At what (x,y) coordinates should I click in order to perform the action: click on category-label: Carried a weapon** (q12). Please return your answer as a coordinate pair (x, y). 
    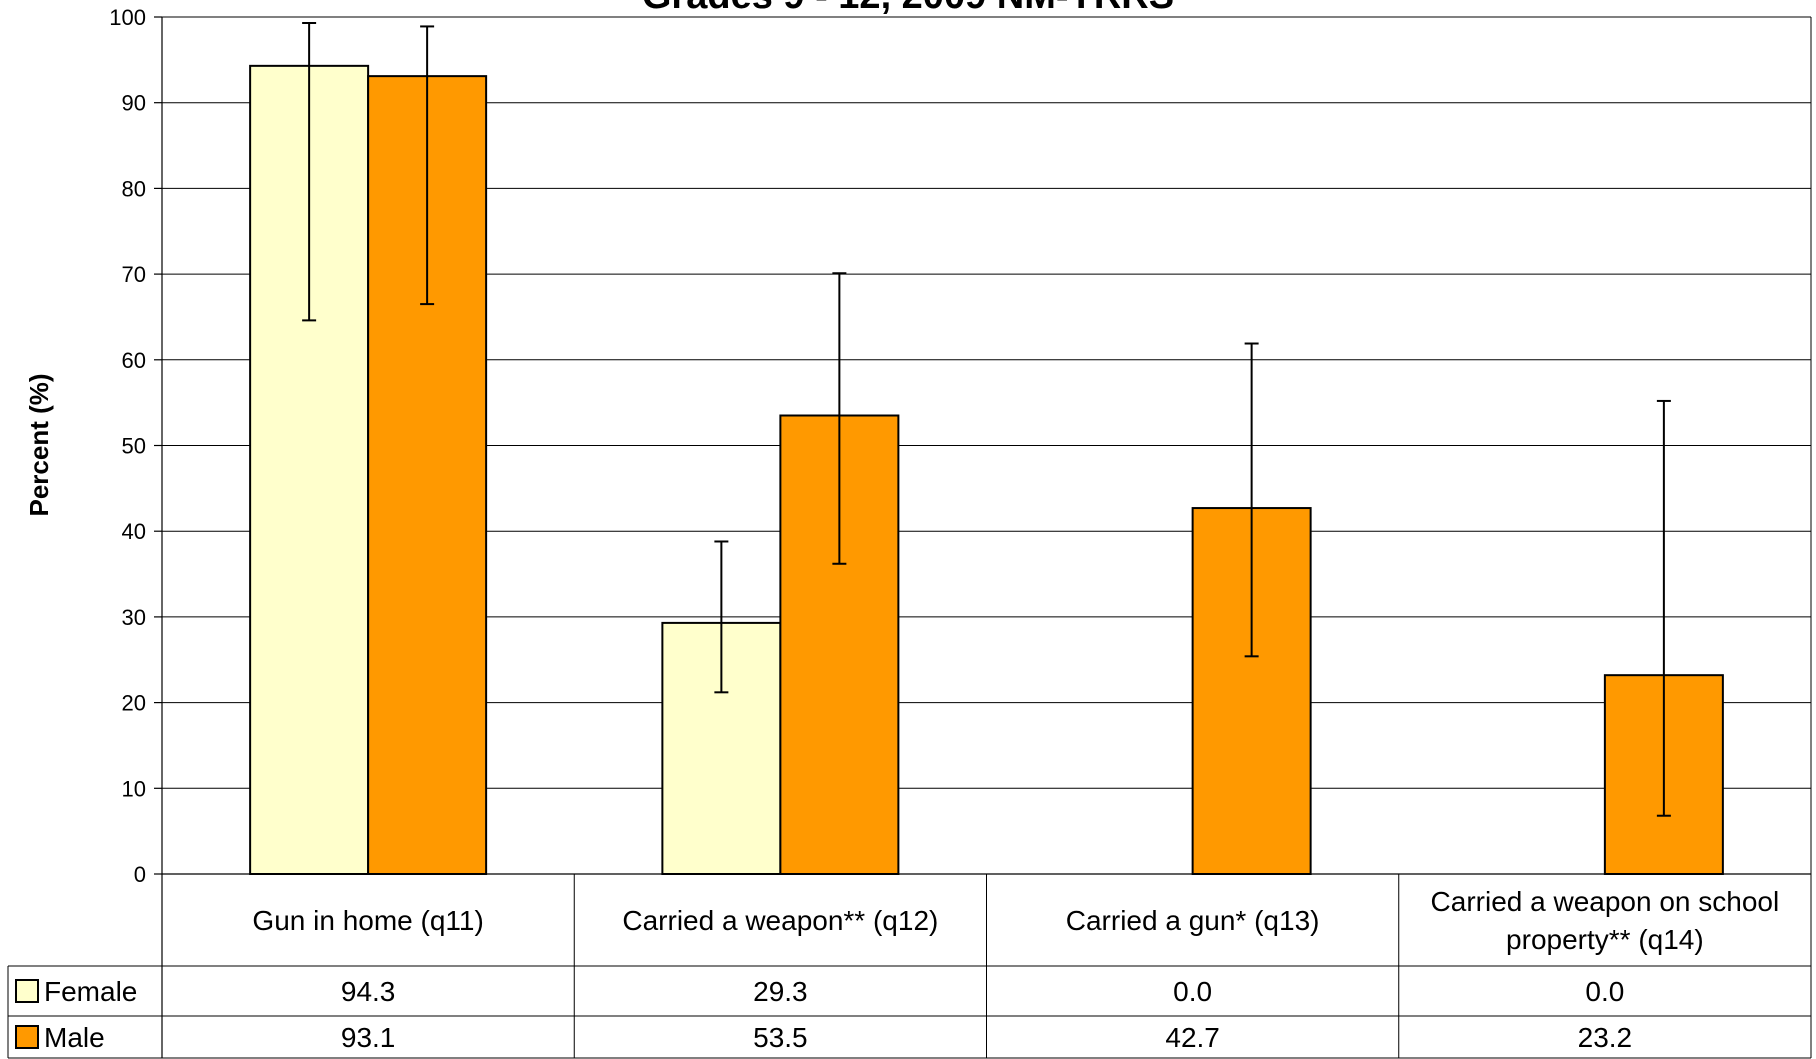
    Looking at the image, I should click on (780, 920).